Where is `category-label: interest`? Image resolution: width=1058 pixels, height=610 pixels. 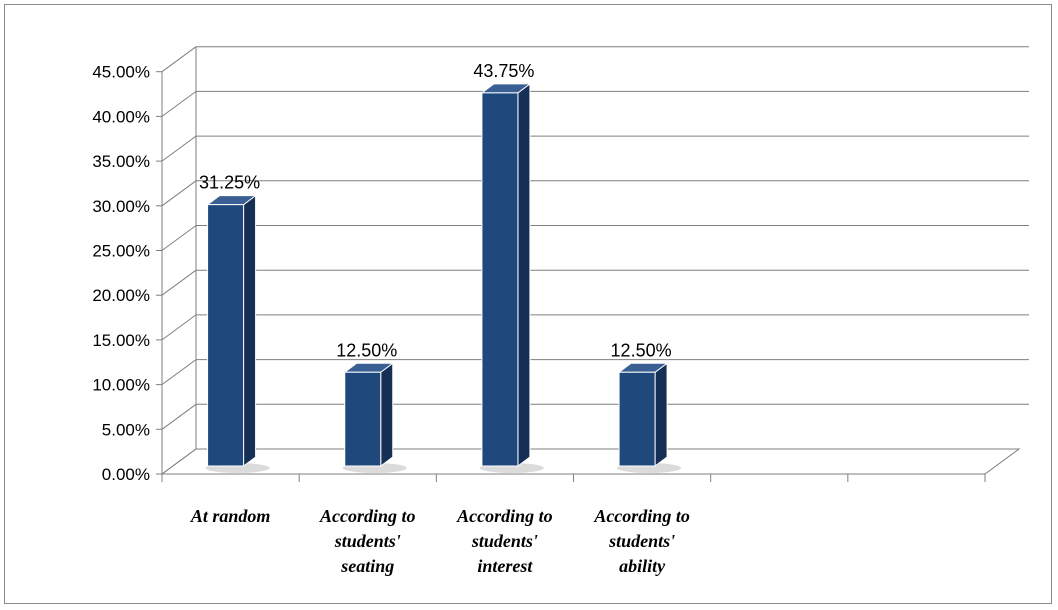 category-label: interest is located at coordinates (505, 566).